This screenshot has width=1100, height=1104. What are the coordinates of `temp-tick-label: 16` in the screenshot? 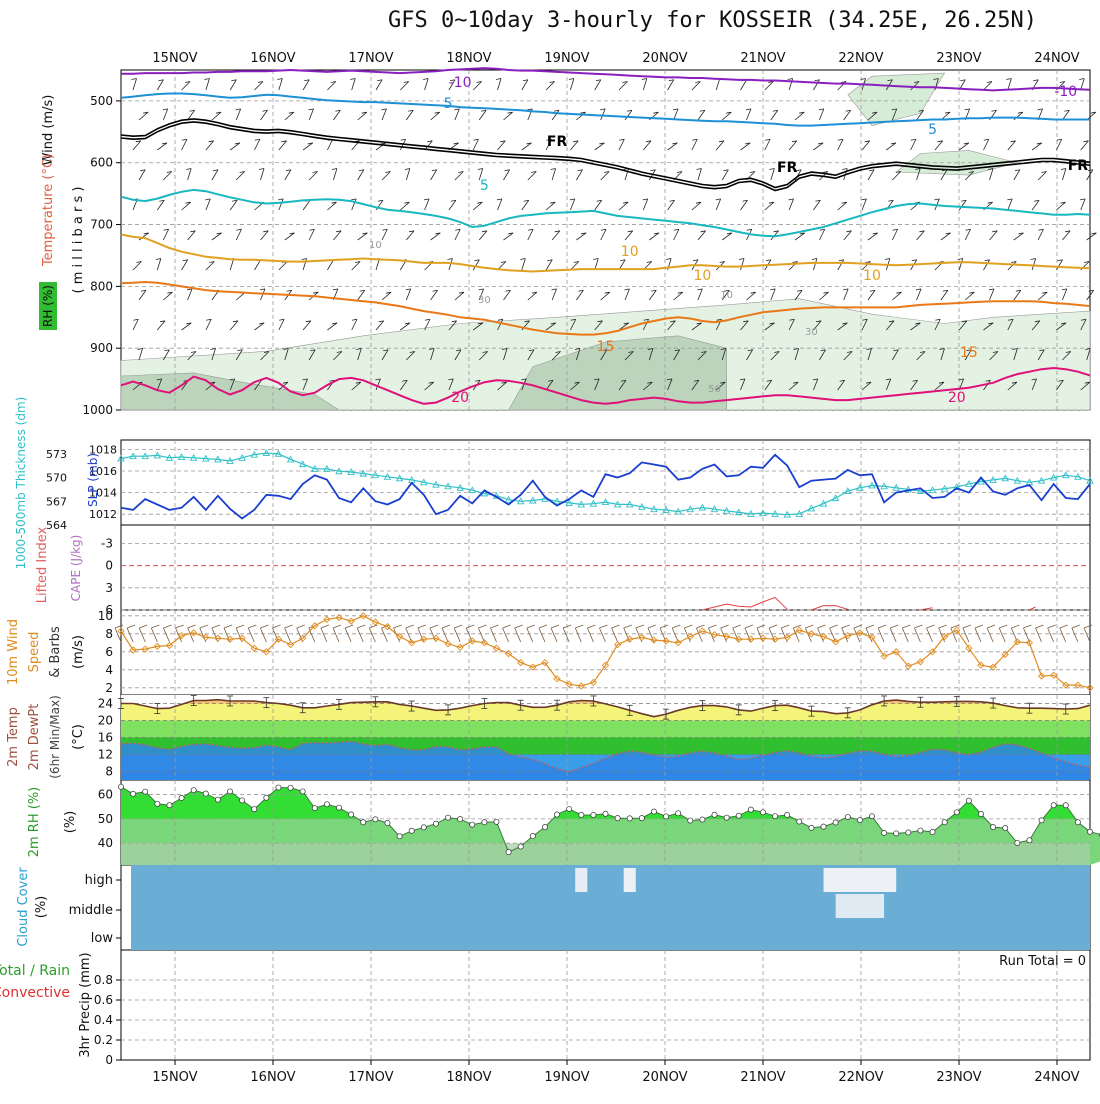 It's located at (105, 738).